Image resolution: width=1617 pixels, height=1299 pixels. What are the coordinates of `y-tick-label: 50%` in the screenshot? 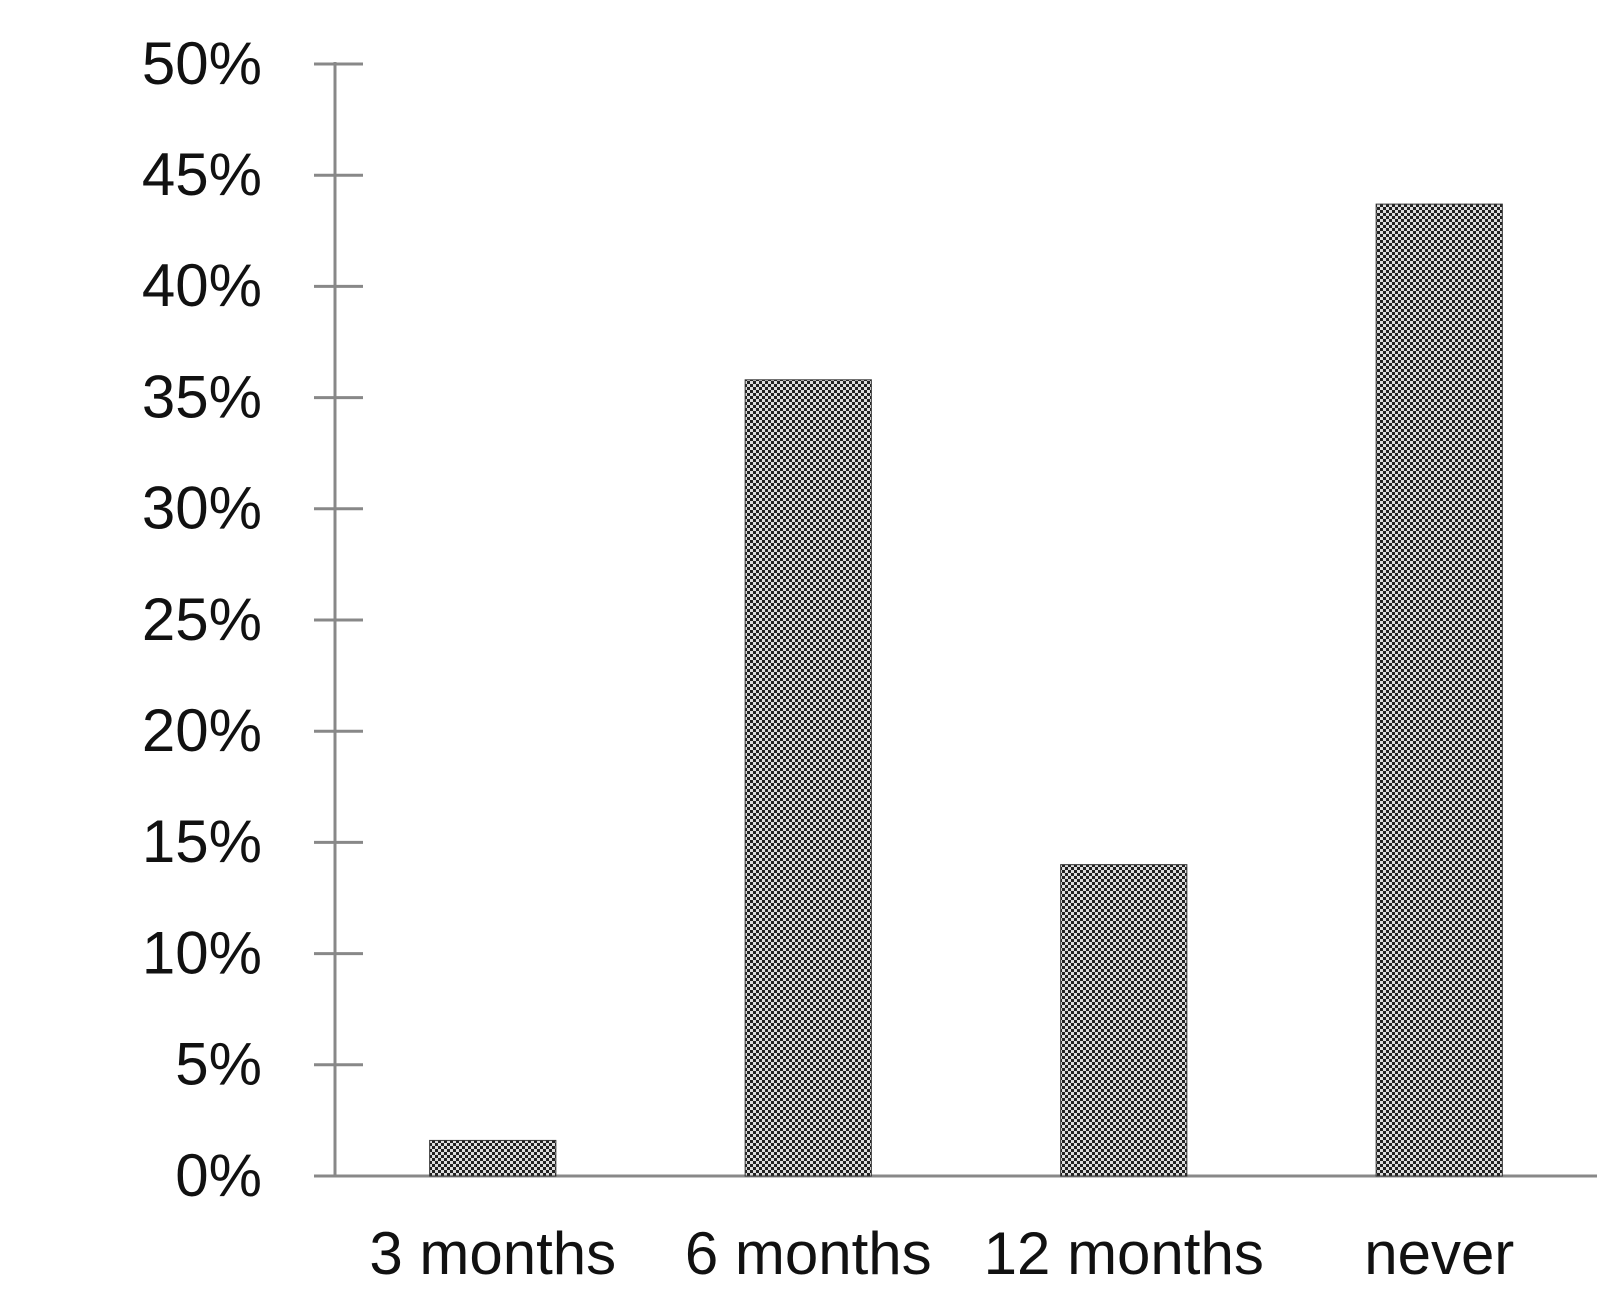 It's located at (202, 63).